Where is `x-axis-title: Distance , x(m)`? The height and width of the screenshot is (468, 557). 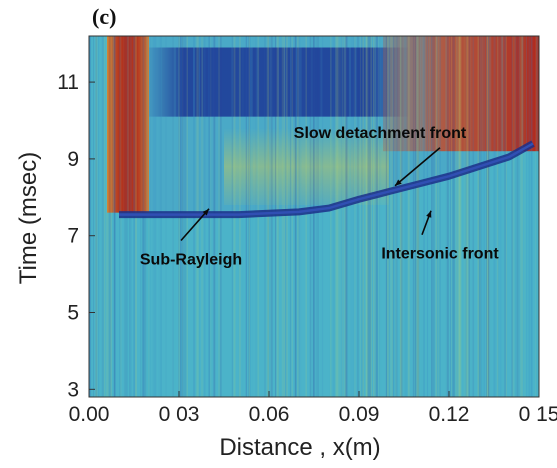
x-axis-title: Distance , x(m) is located at coordinates (299, 447).